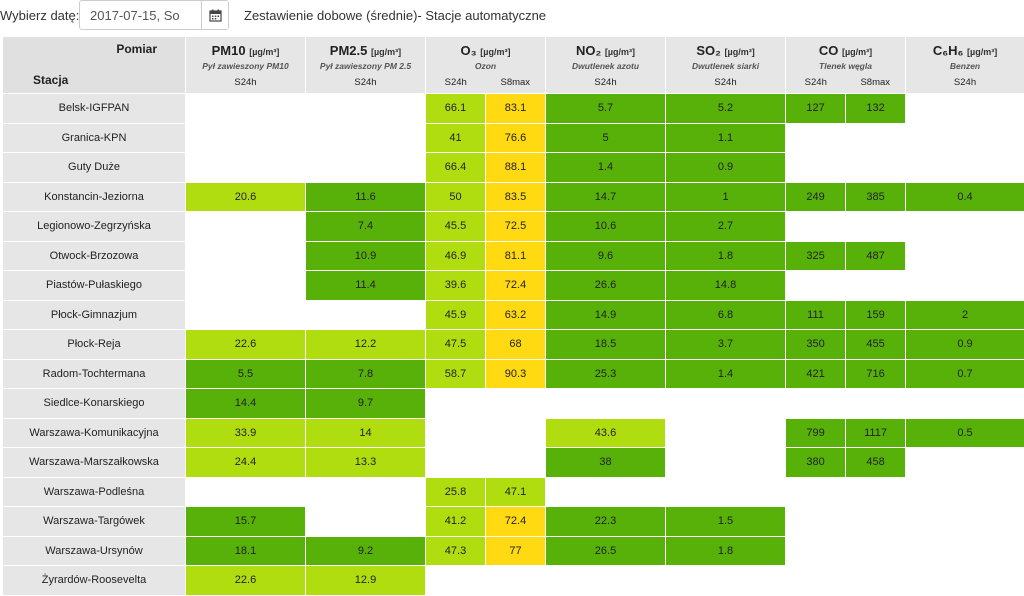 The height and width of the screenshot is (596, 1024). What do you see at coordinates (516, 197) in the screenshot?
I see `value-cell: 83.5` at bounding box center [516, 197].